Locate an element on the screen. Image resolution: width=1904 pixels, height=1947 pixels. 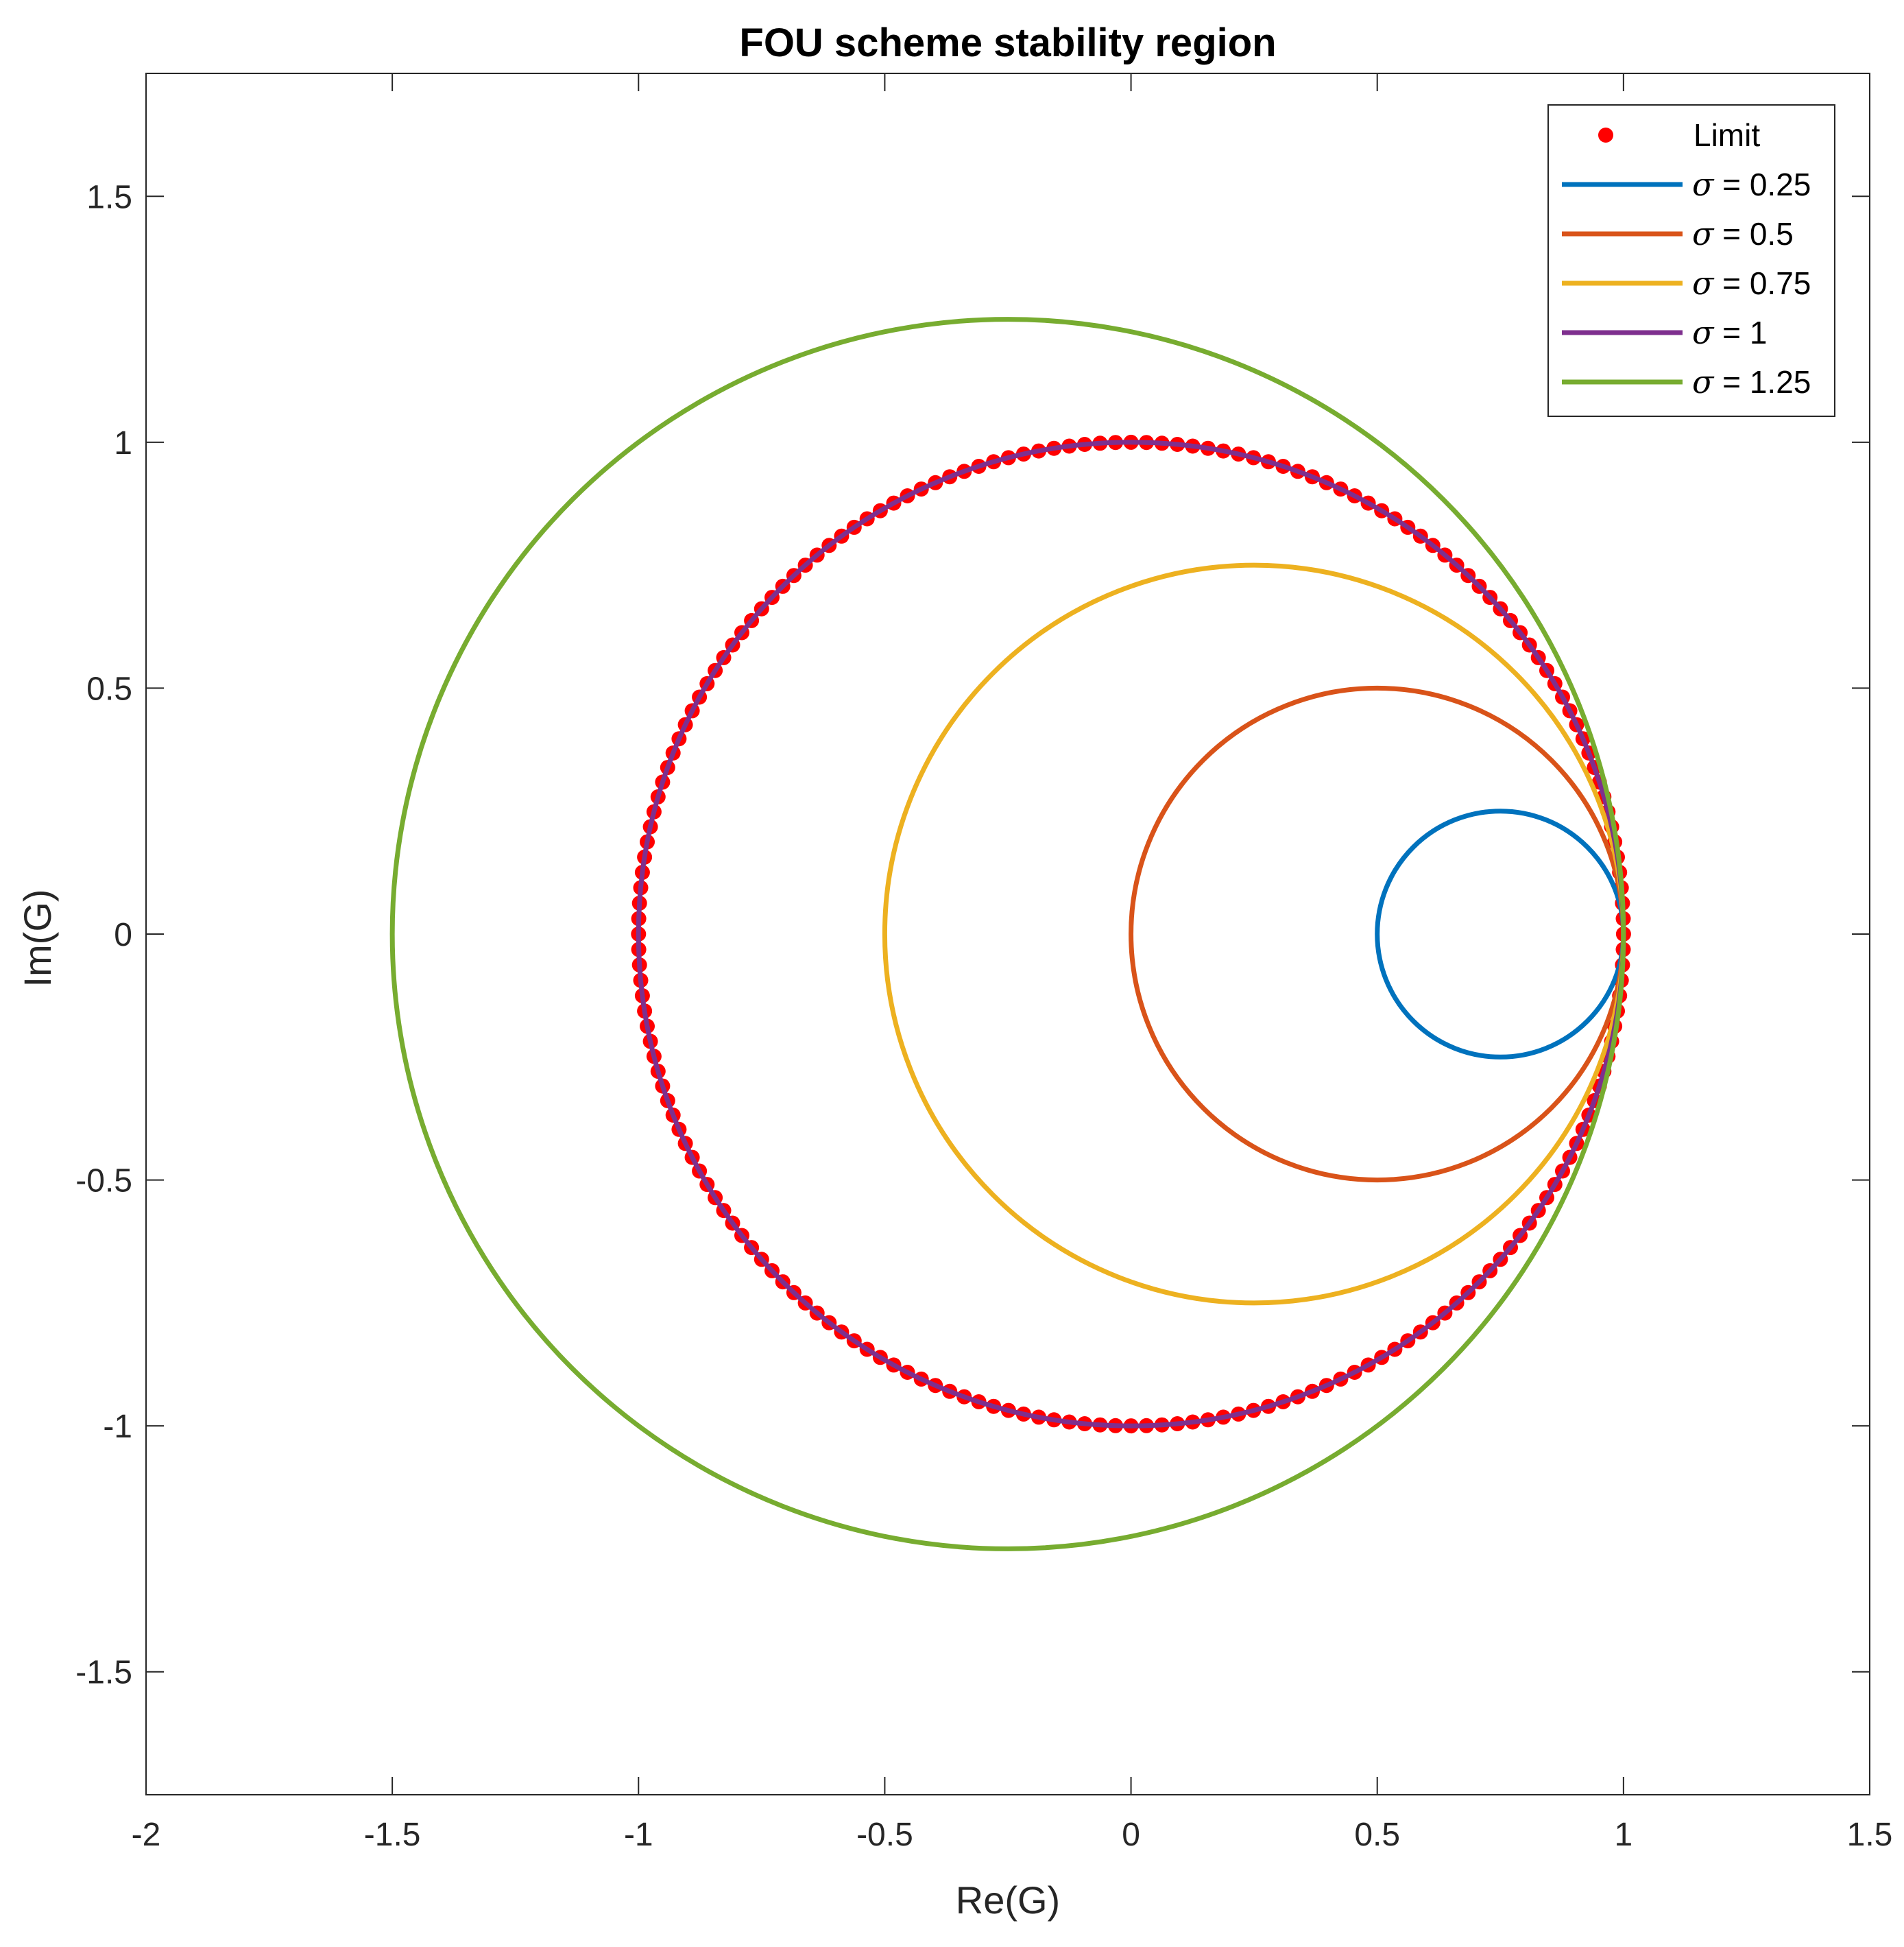
legend-label: σ = 0.5 is located at coordinates (1743, 233).